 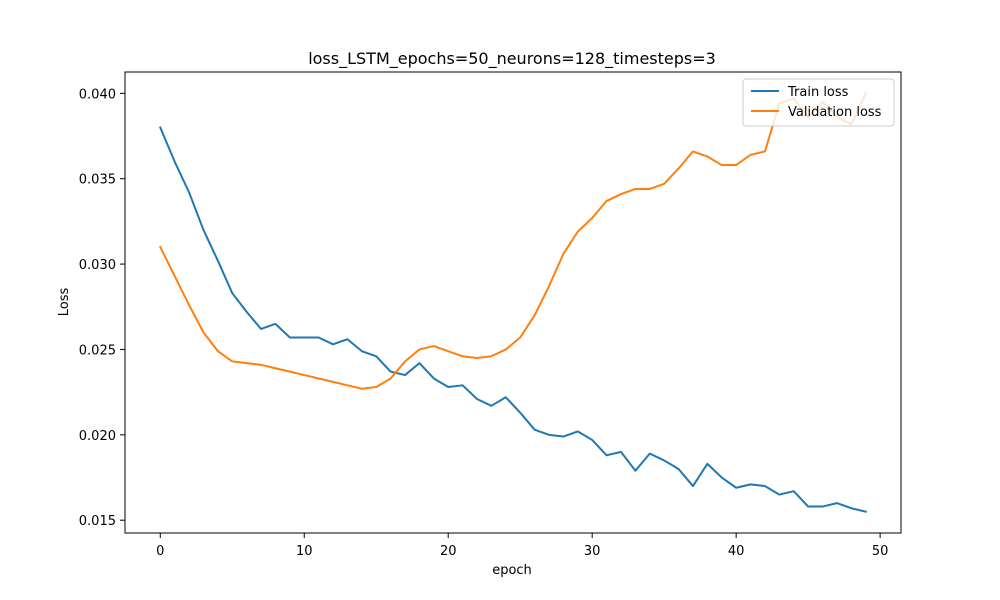 I want to click on x-axis: 0 10 20 30 40 50, so click(x=522, y=546).